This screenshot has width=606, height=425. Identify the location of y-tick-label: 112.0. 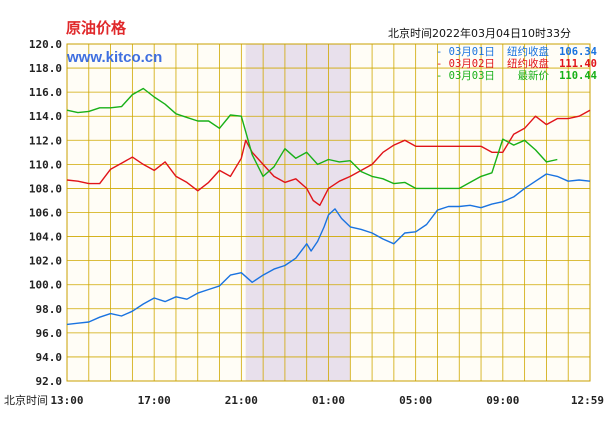
(45, 140).